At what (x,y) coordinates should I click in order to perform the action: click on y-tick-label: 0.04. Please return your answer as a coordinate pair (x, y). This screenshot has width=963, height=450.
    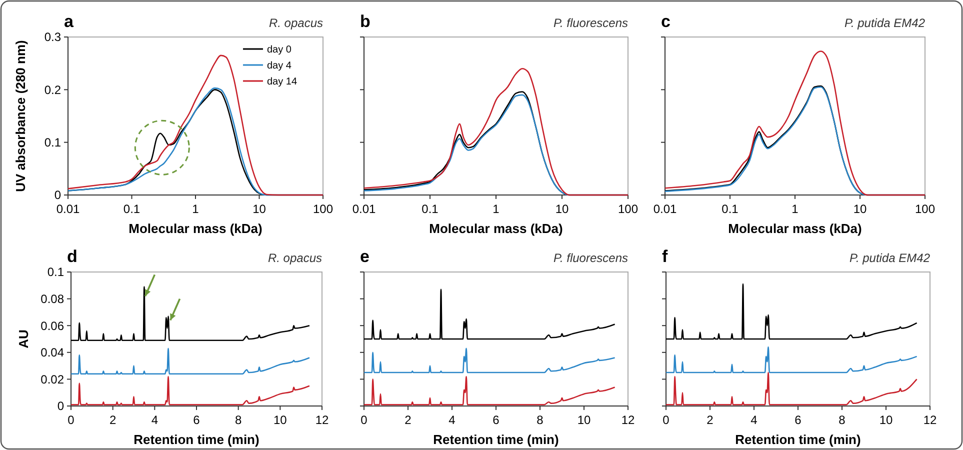
    Looking at the image, I should click on (52, 353).